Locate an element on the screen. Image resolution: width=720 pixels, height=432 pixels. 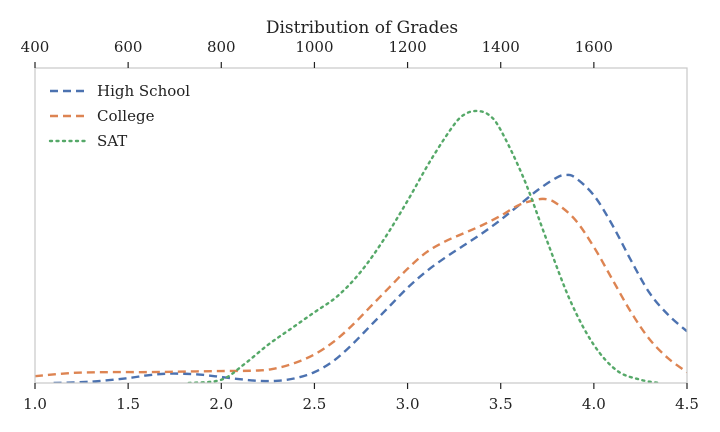
x-top-tick-label: 1200 is located at coordinates (407, 47).